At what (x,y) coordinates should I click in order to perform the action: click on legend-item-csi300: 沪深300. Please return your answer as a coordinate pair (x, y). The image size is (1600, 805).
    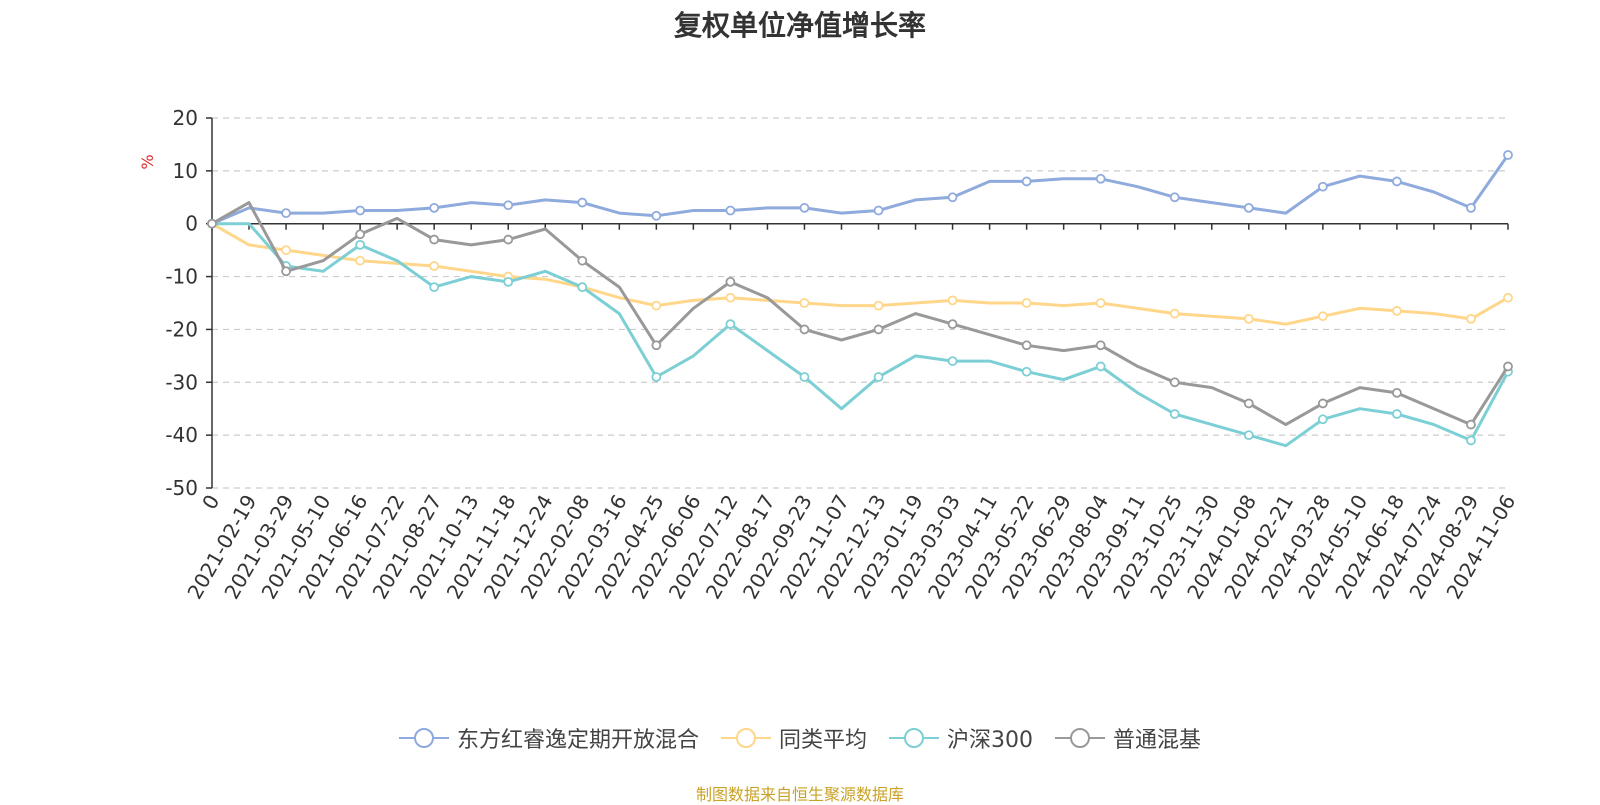
    Looking at the image, I should click on (961, 738).